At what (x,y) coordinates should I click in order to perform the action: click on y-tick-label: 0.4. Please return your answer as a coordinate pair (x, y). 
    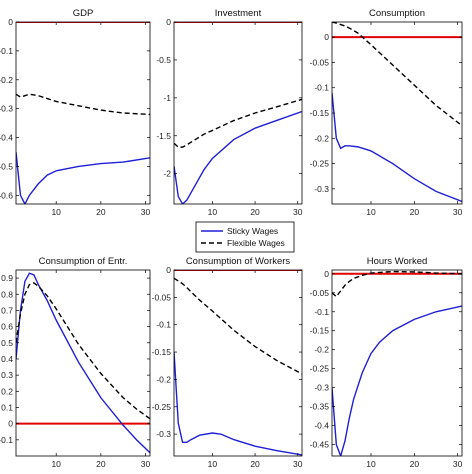
    Looking at the image, I should click on (7, 359).